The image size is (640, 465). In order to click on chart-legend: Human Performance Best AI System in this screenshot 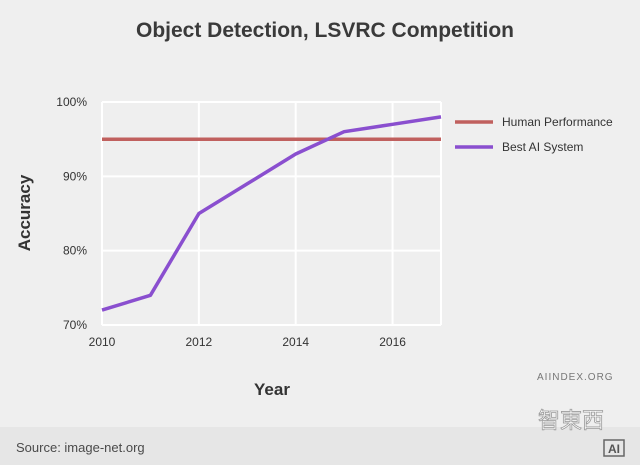, I will do `click(534, 134)`.